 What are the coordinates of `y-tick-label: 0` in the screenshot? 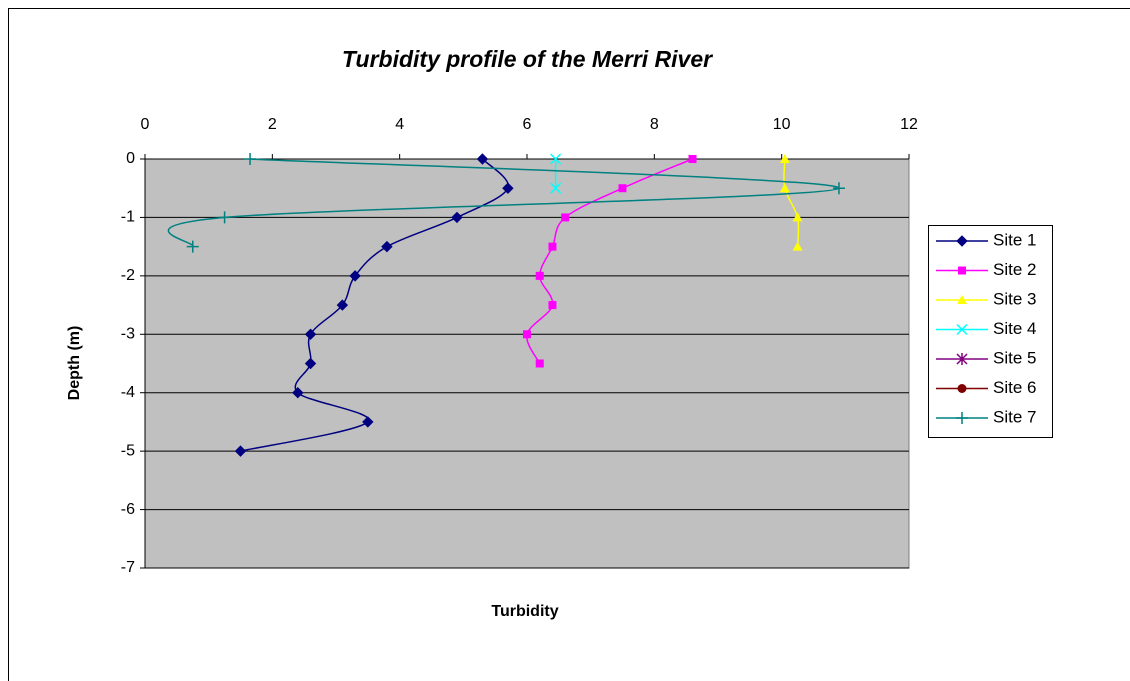 It's located at (130, 158).